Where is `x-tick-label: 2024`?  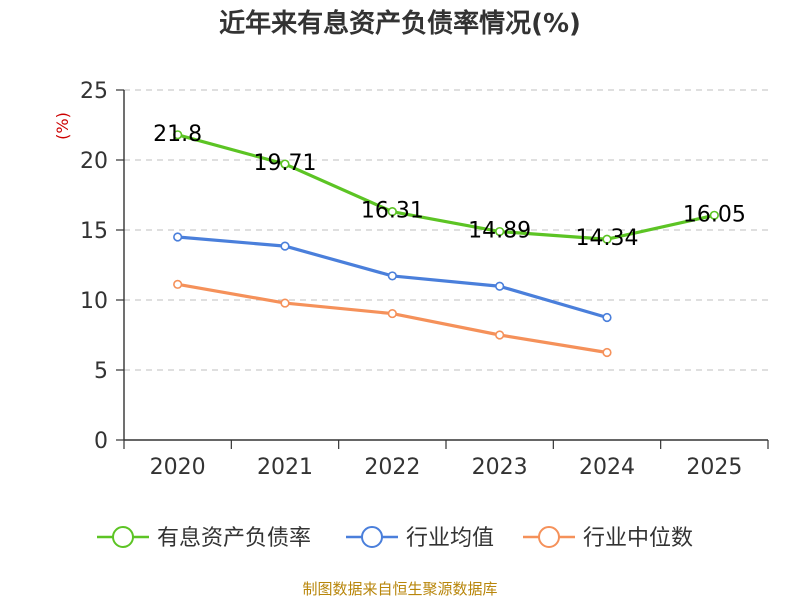 x-tick-label: 2024 is located at coordinates (607, 467).